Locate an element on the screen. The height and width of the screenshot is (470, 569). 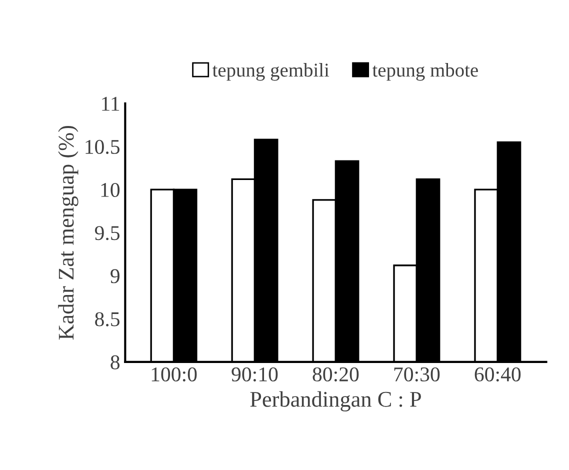
y-tick-label: 10 is located at coordinates (110, 189).